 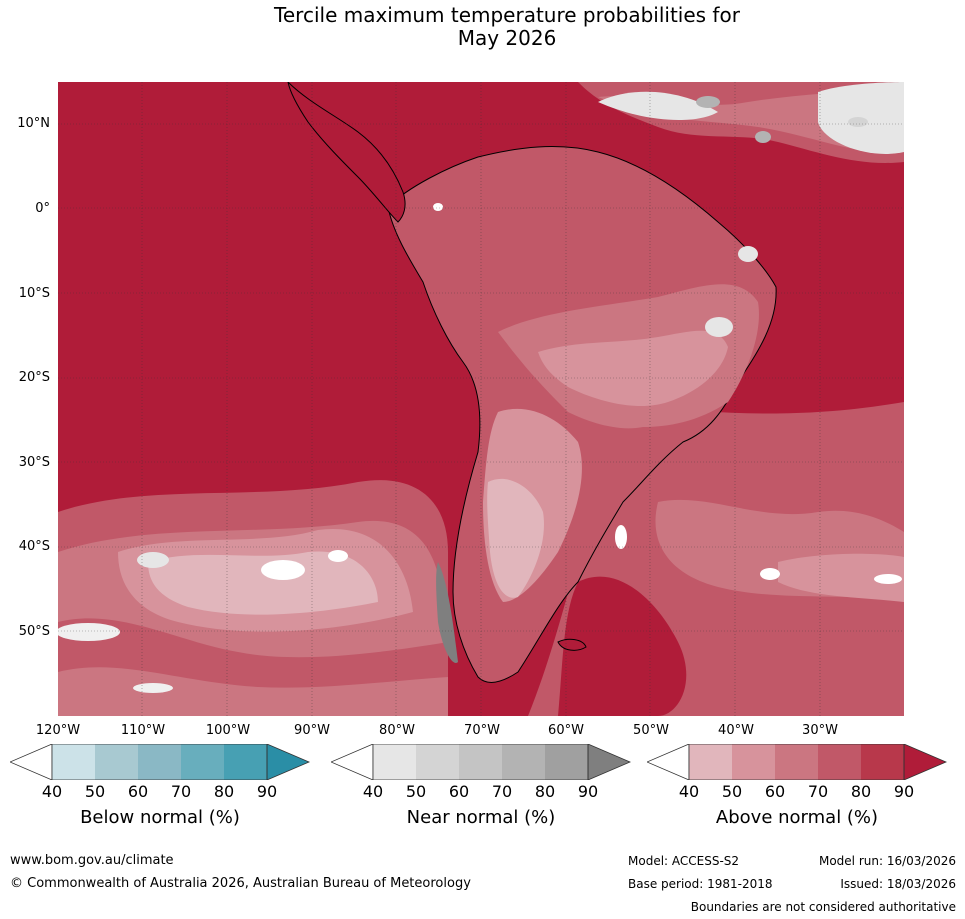 What do you see at coordinates (689, 791) in the screenshot?
I see `above-normal-tick: 40` at bounding box center [689, 791].